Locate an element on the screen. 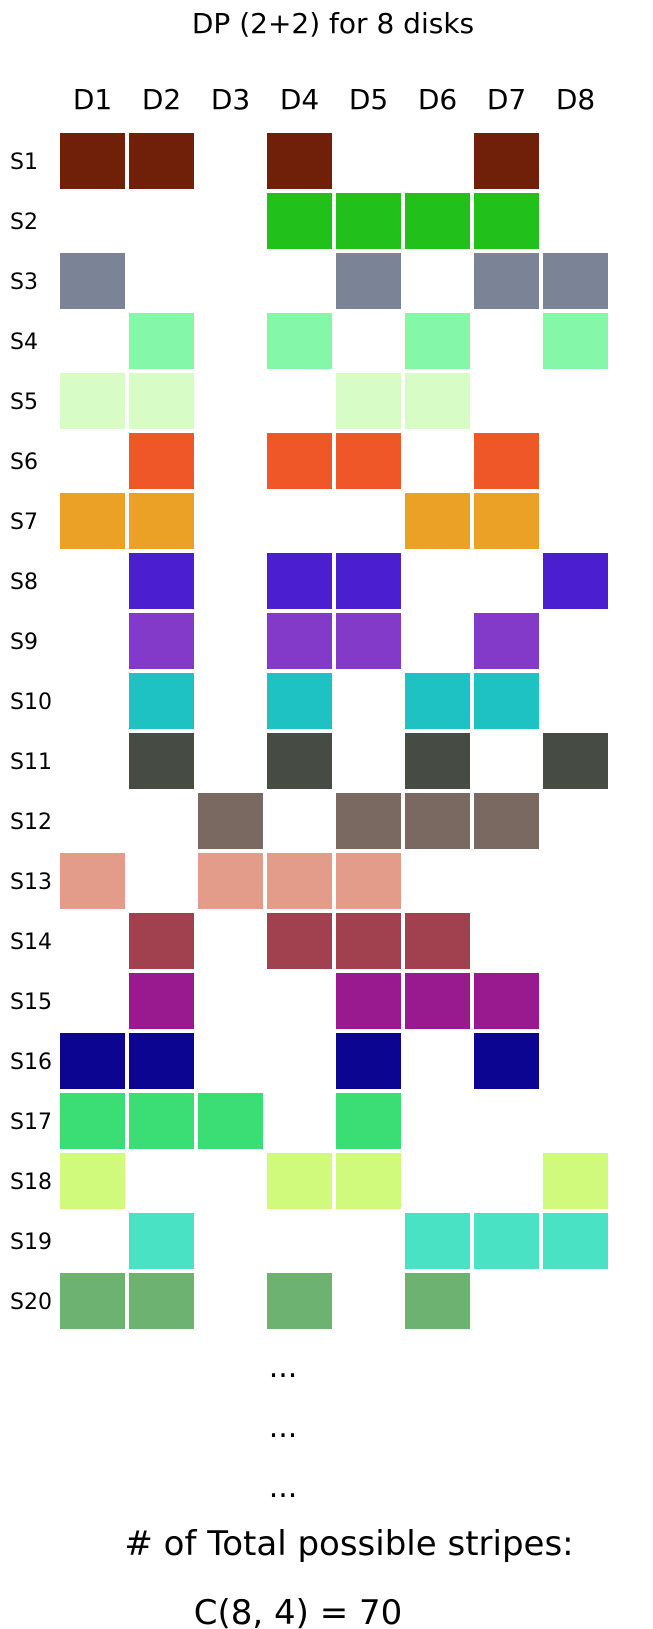 This screenshot has height=1629, width=653. footer-total-label: # of Total possible stripes: is located at coordinates (348, 1544).